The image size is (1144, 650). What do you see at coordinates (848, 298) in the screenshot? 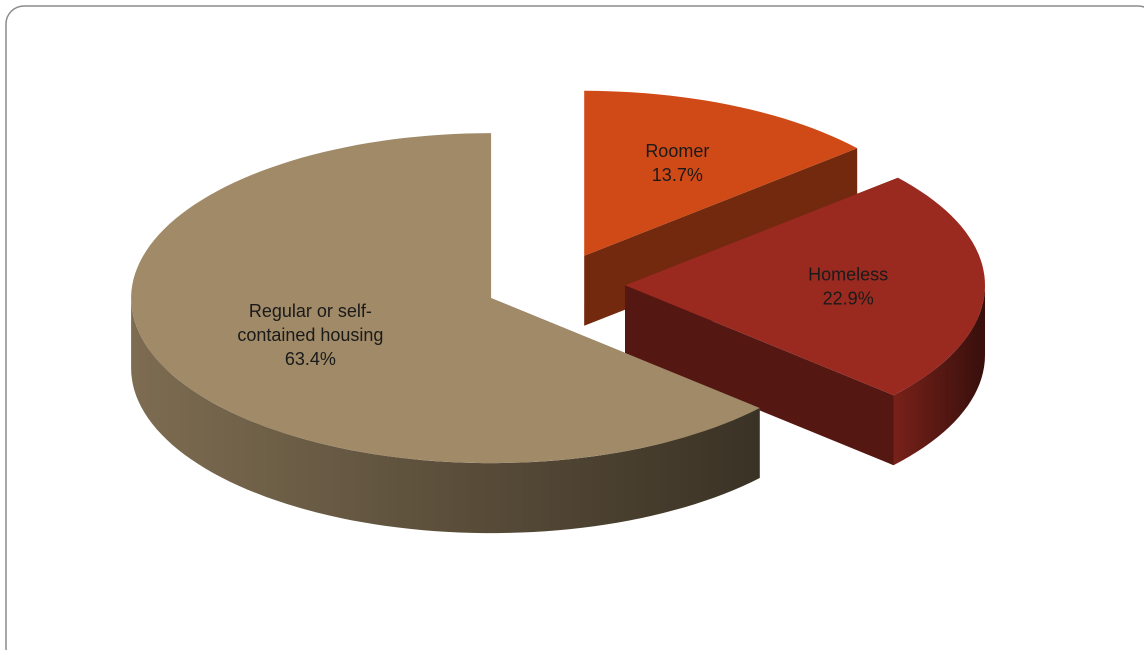
I see `value-label: 22.9%` at bounding box center [848, 298].